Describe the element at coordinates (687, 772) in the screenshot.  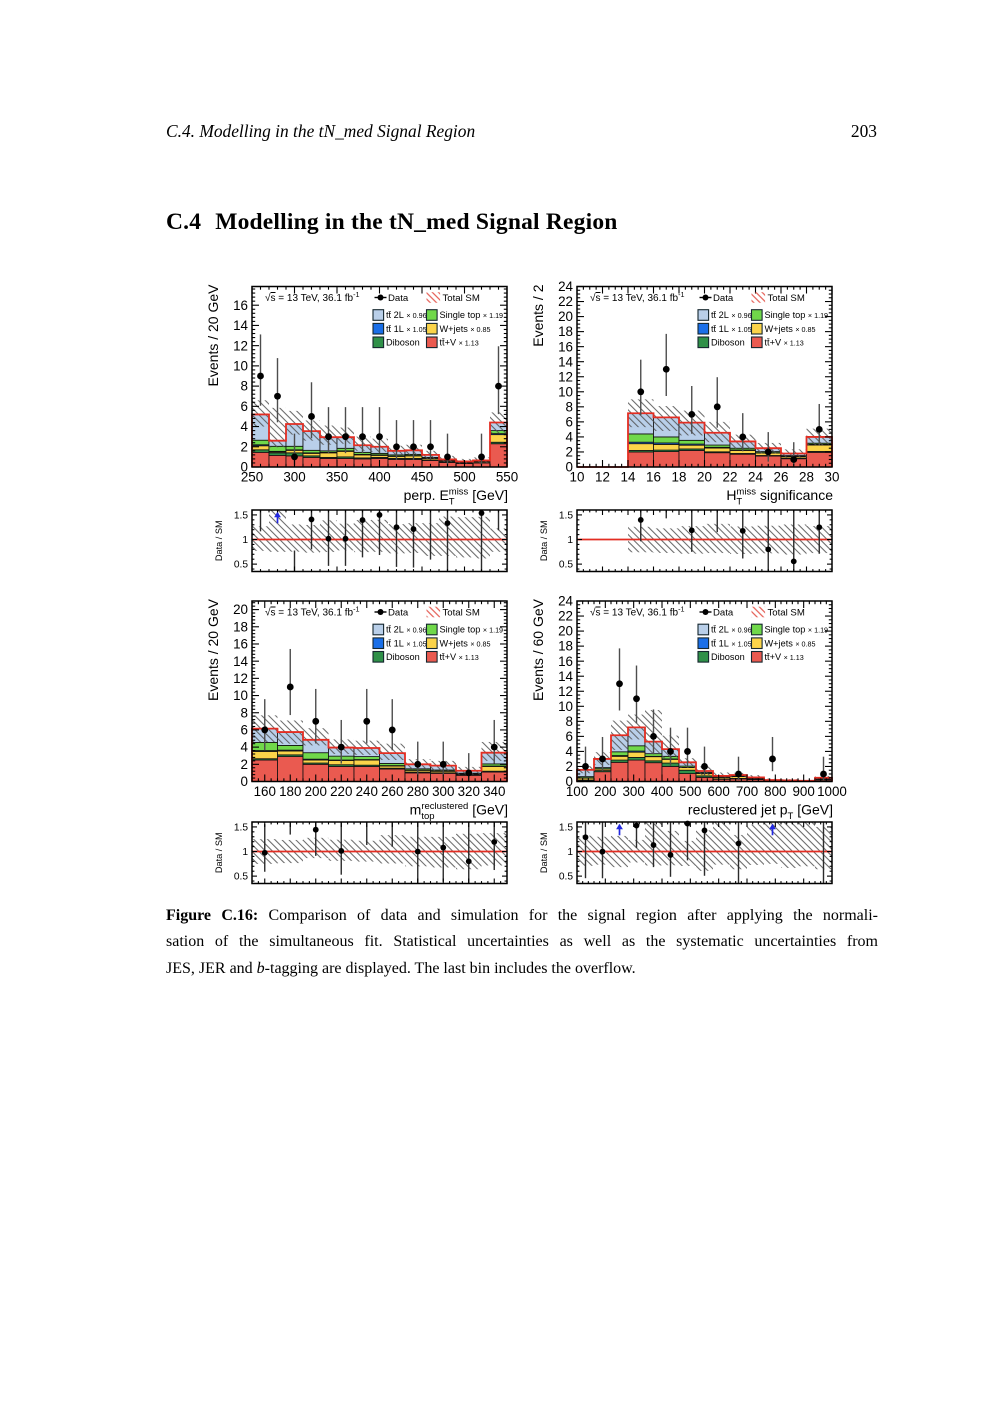
I see `stack-segment-diboson` at that location.